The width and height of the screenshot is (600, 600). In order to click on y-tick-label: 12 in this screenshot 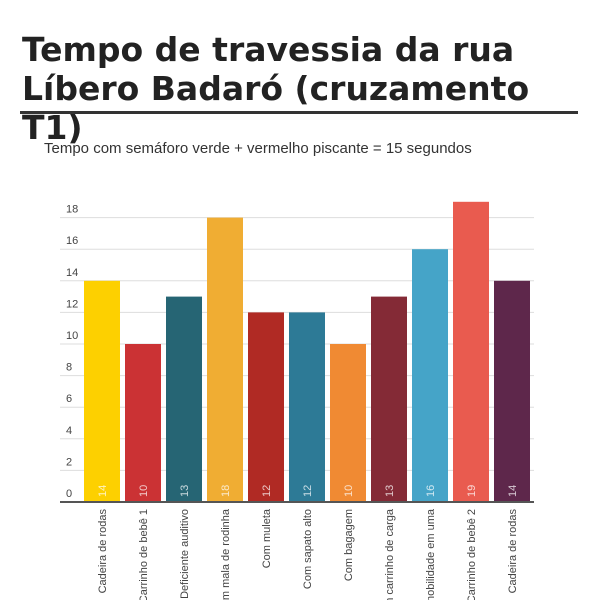, I will do `click(72, 304)`.